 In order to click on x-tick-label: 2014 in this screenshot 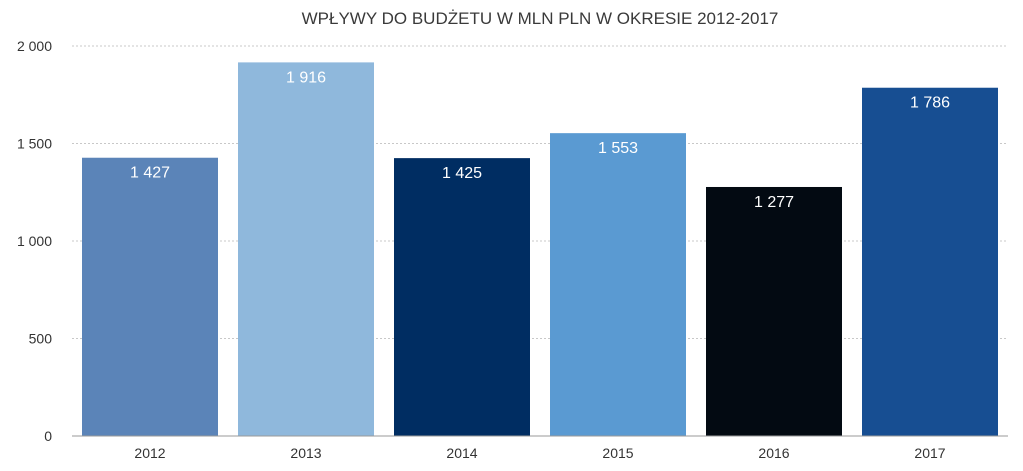, I will do `click(461, 453)`.